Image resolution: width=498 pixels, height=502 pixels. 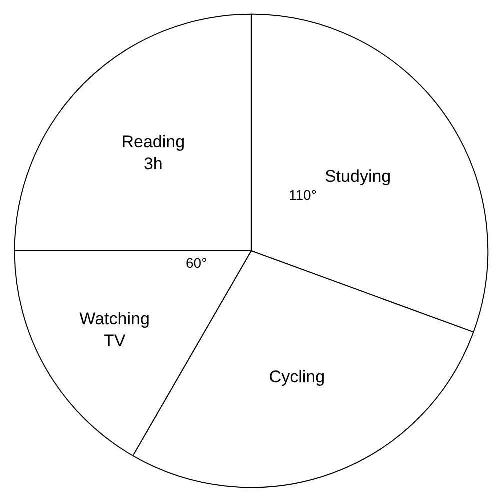 What do you see at coordinates (153, 164) in the screenshot?
I see `data-label: 3h` at bounding box center [153, 164].